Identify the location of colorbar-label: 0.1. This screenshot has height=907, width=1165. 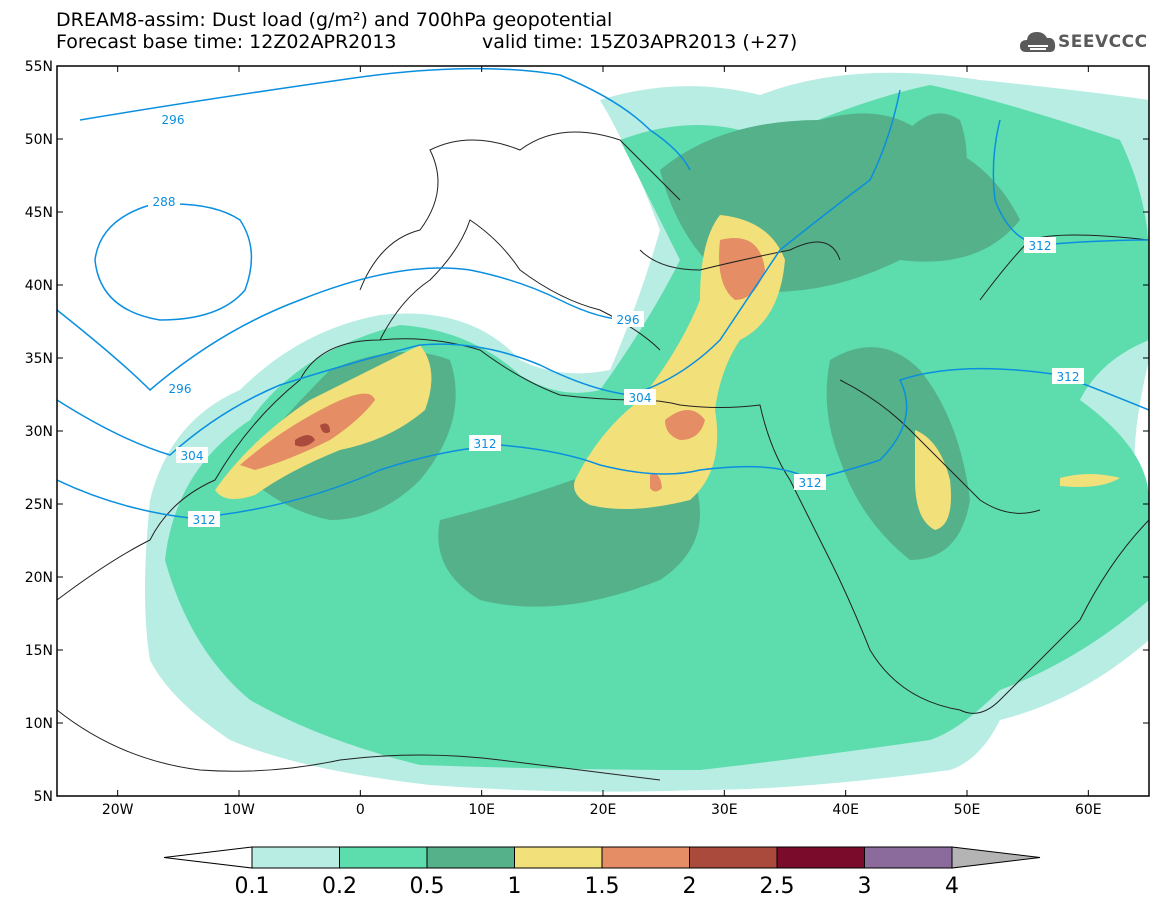
(252, 886).